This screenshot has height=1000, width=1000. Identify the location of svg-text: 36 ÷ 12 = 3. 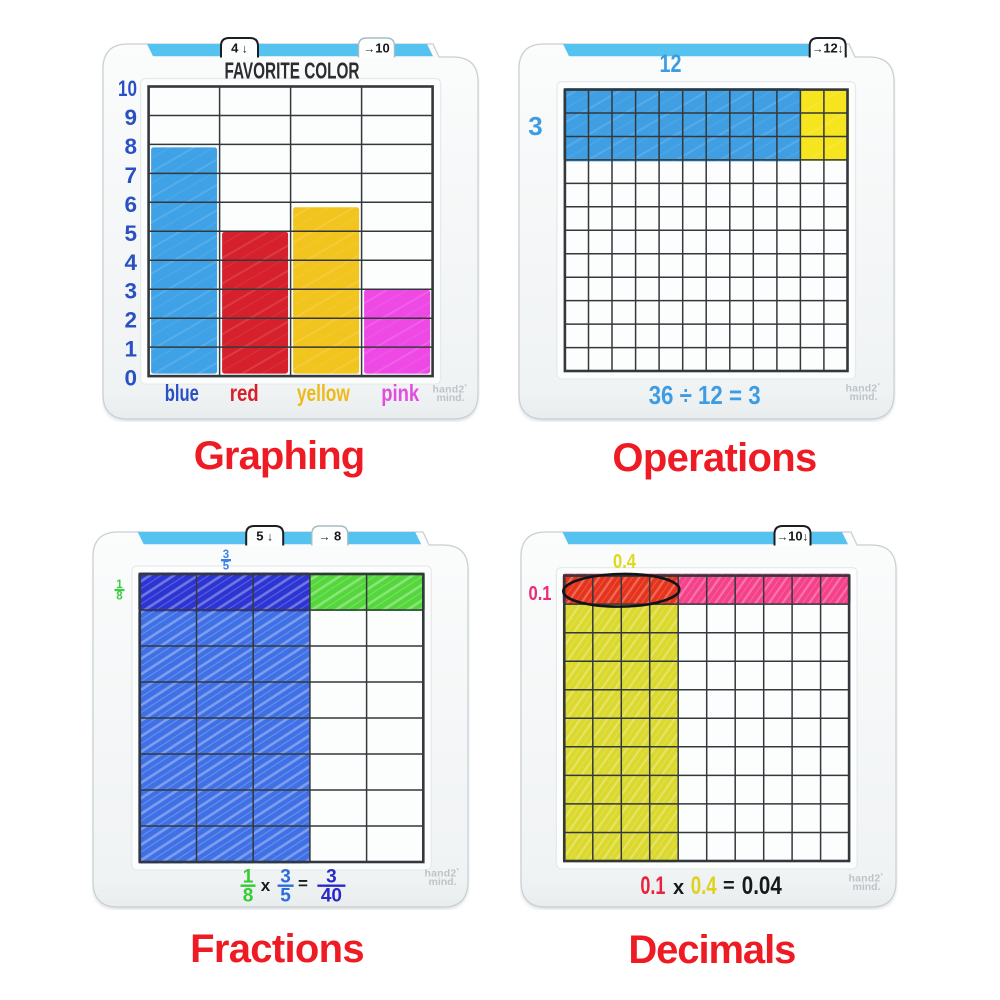
(704, 395).